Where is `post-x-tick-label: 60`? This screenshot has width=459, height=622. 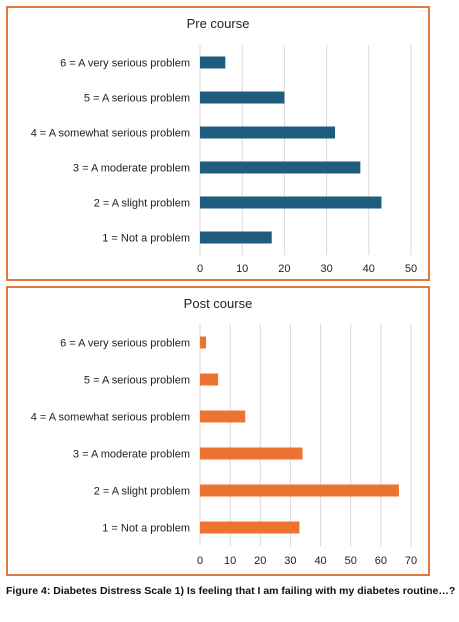 post-x-tick-label: 60 is located at coordinates (381, 561).